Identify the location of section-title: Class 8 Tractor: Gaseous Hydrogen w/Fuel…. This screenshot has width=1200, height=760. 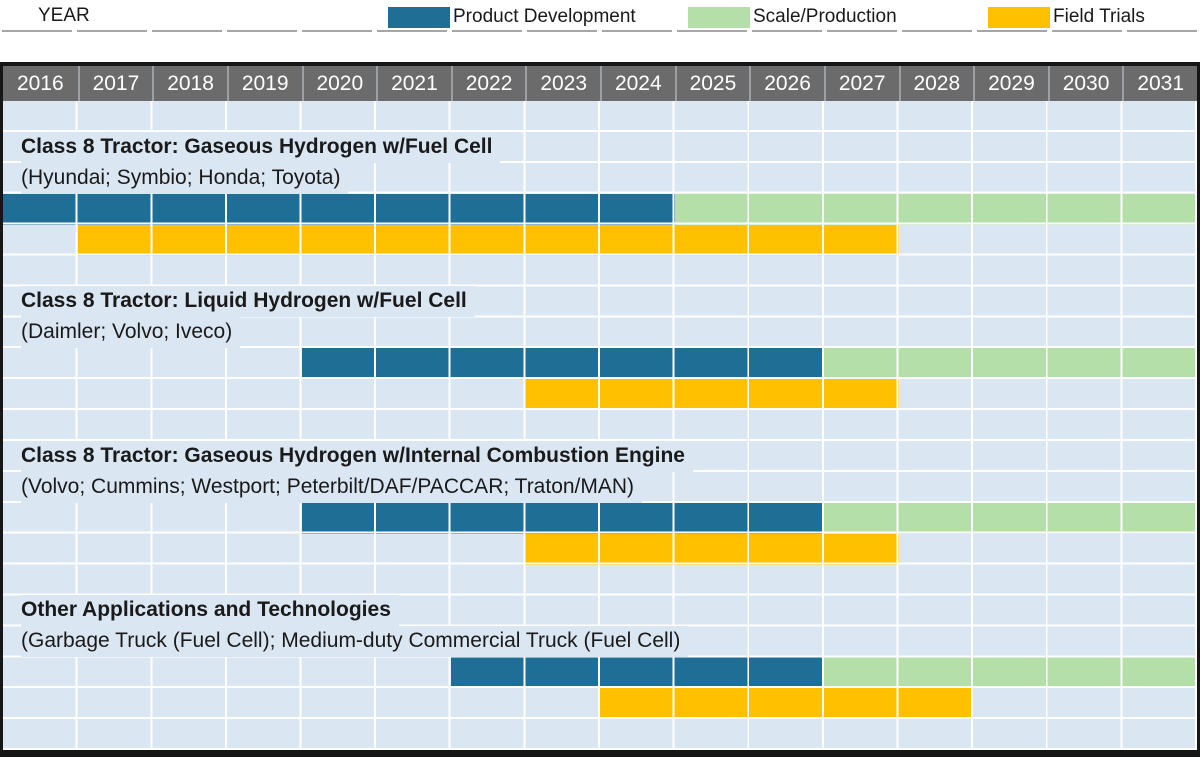
(252, 147).